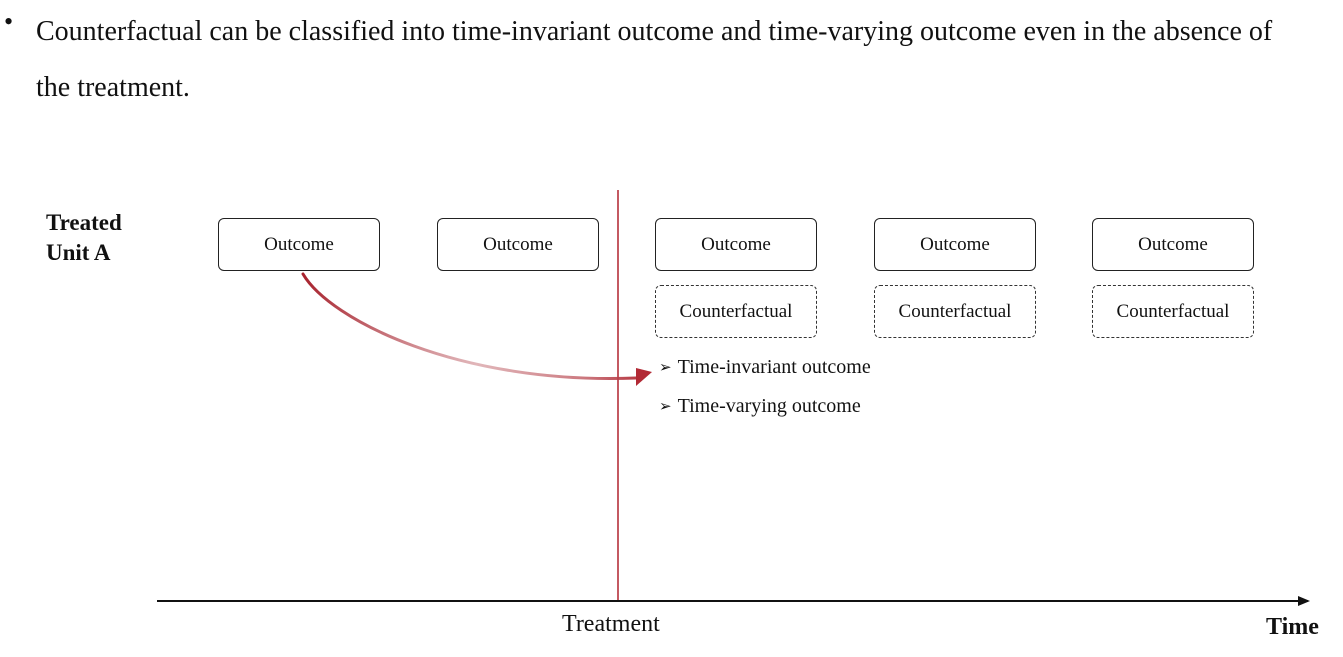  I want to click on curve-arrowhead, so click(644, 377).